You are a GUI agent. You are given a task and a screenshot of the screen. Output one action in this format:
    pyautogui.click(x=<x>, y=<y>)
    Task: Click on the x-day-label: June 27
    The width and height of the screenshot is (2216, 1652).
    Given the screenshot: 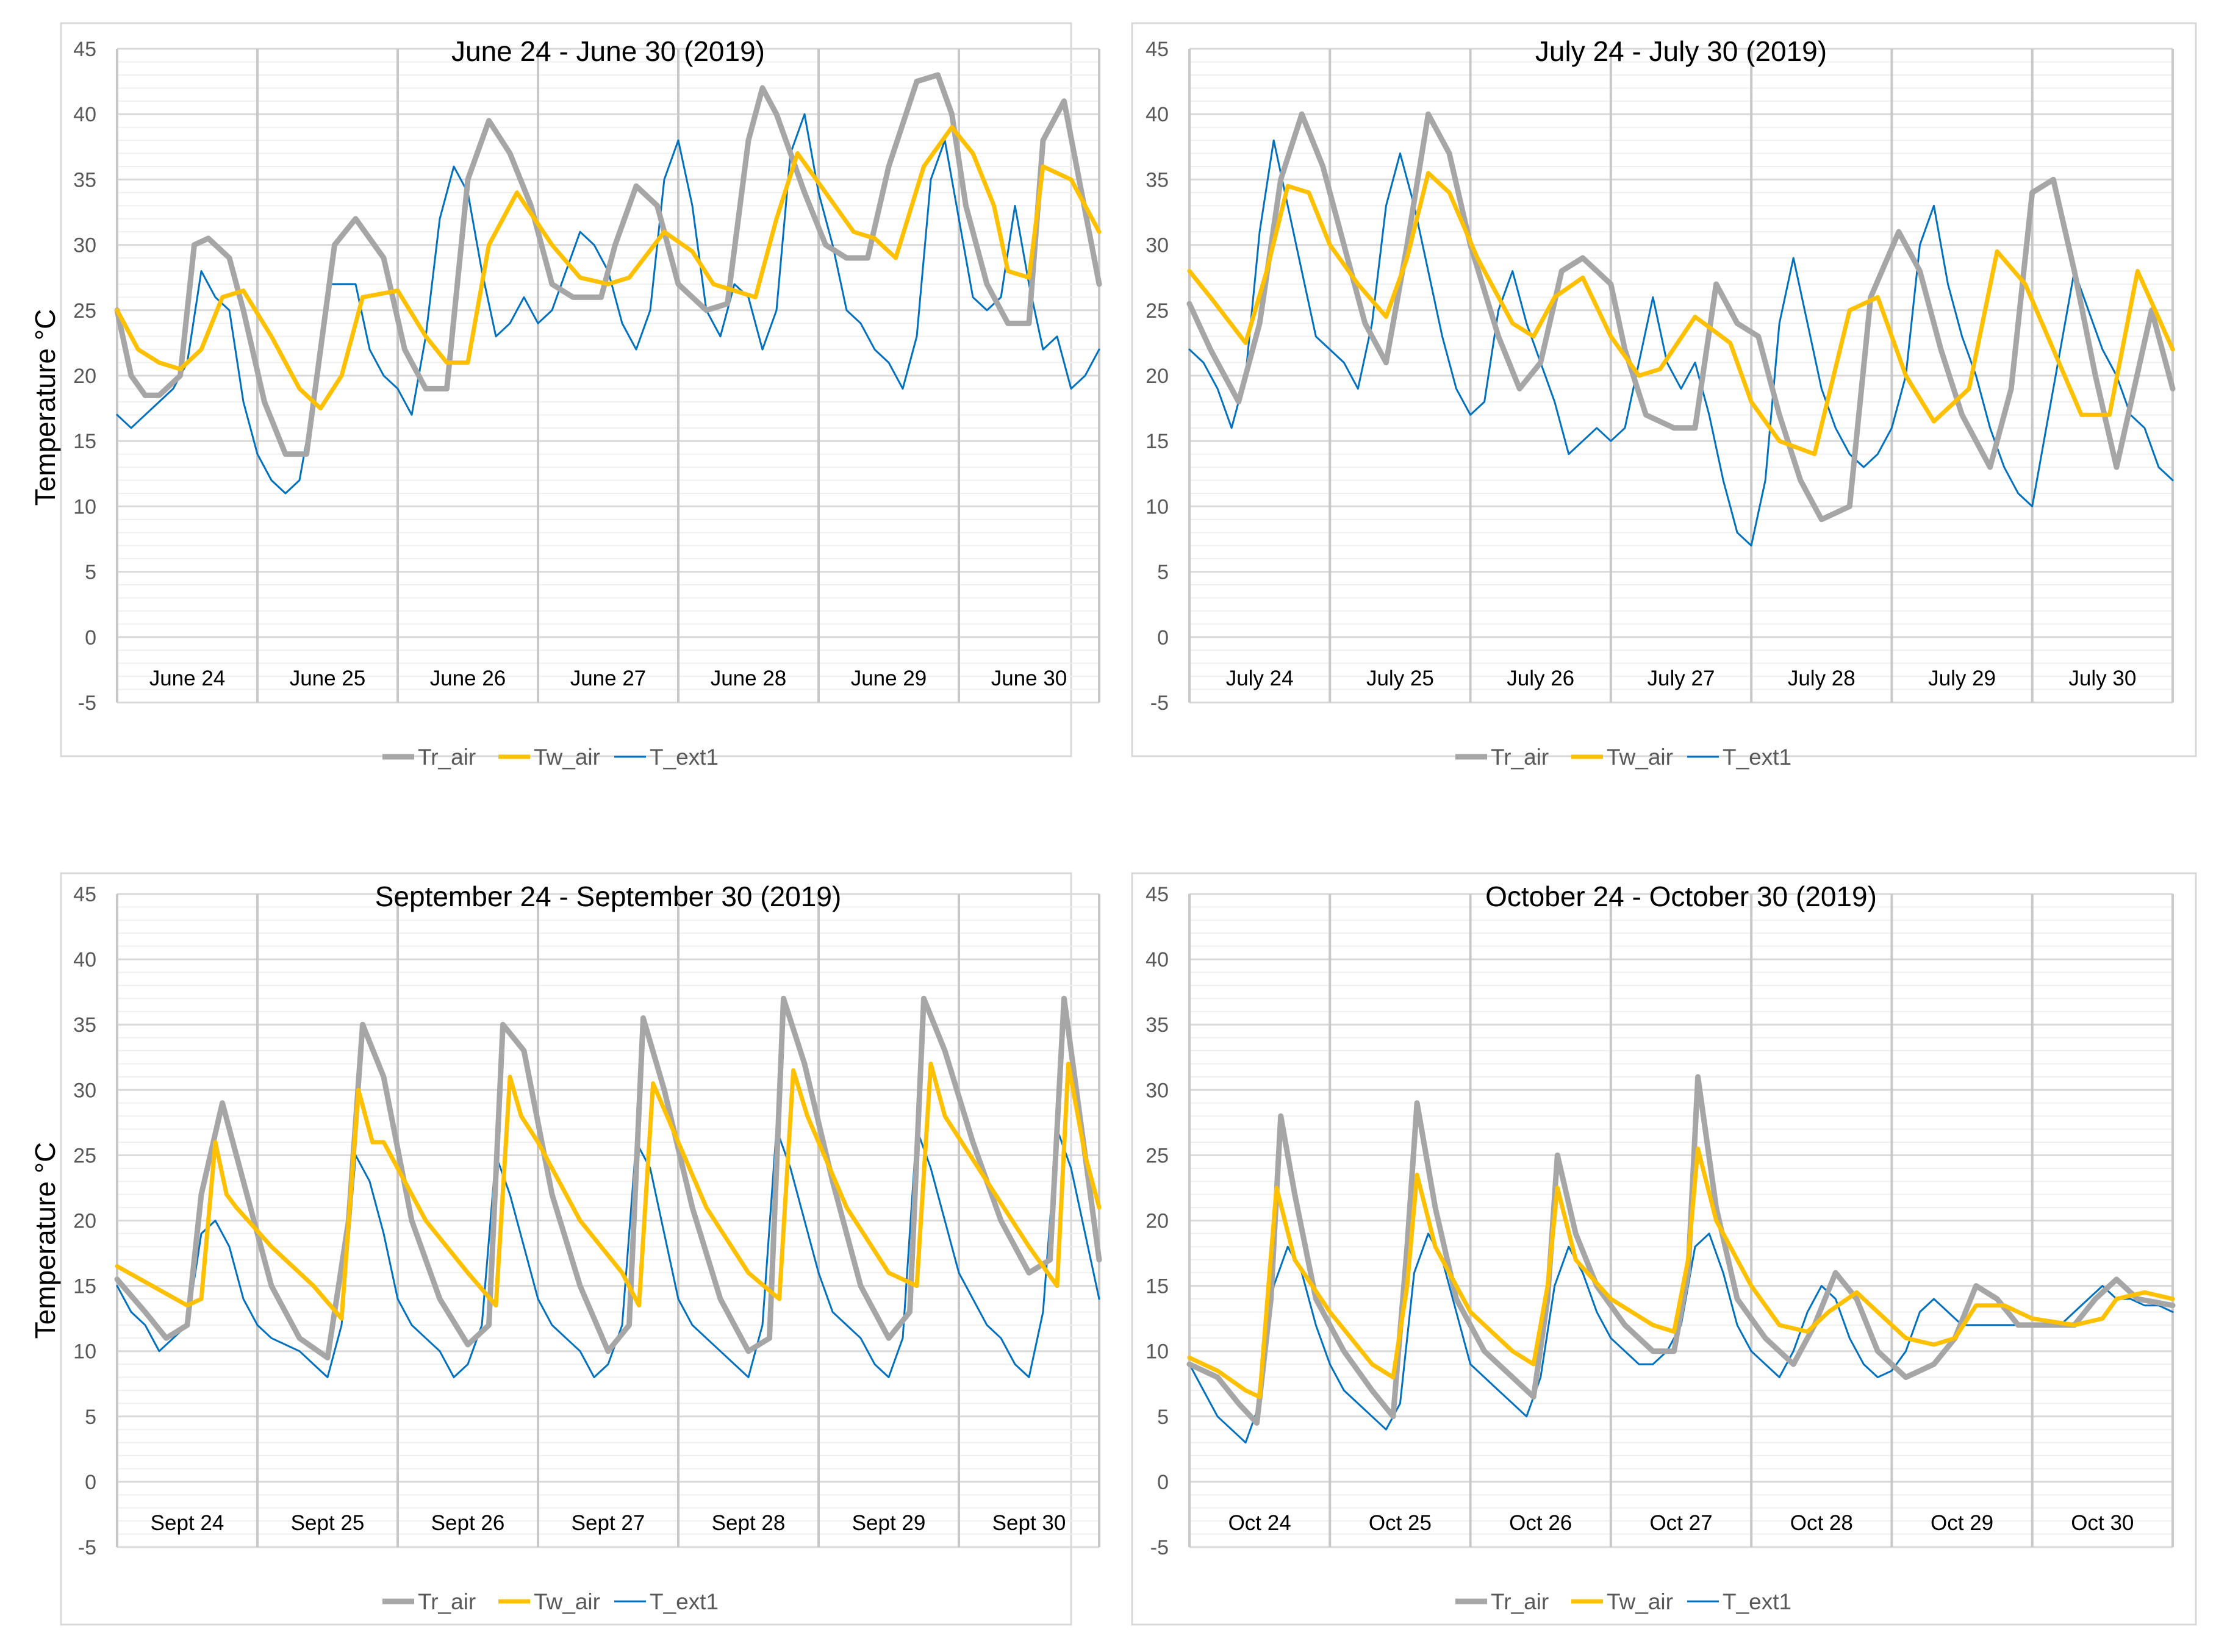 What is the action you would take?
    pyautogui.click(x=608, y=678)
    